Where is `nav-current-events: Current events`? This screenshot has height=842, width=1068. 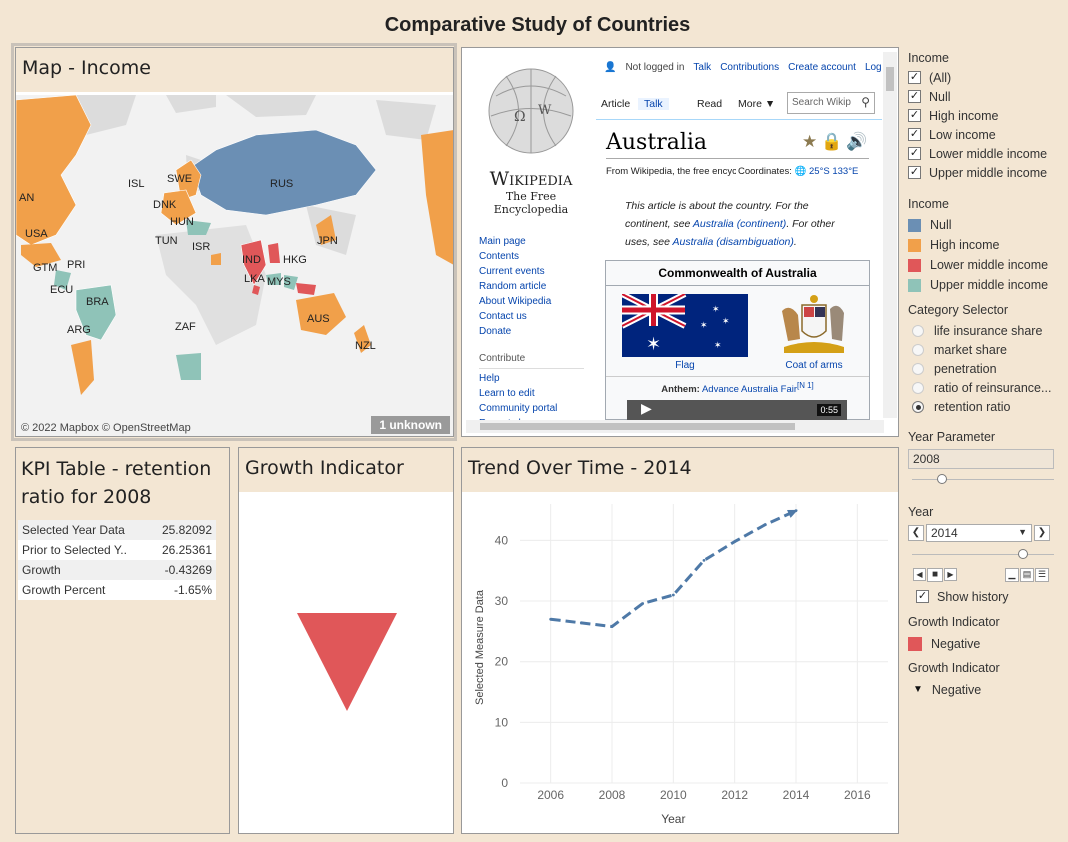
nav-current-events: Current events is located at coordinates (512, 271).